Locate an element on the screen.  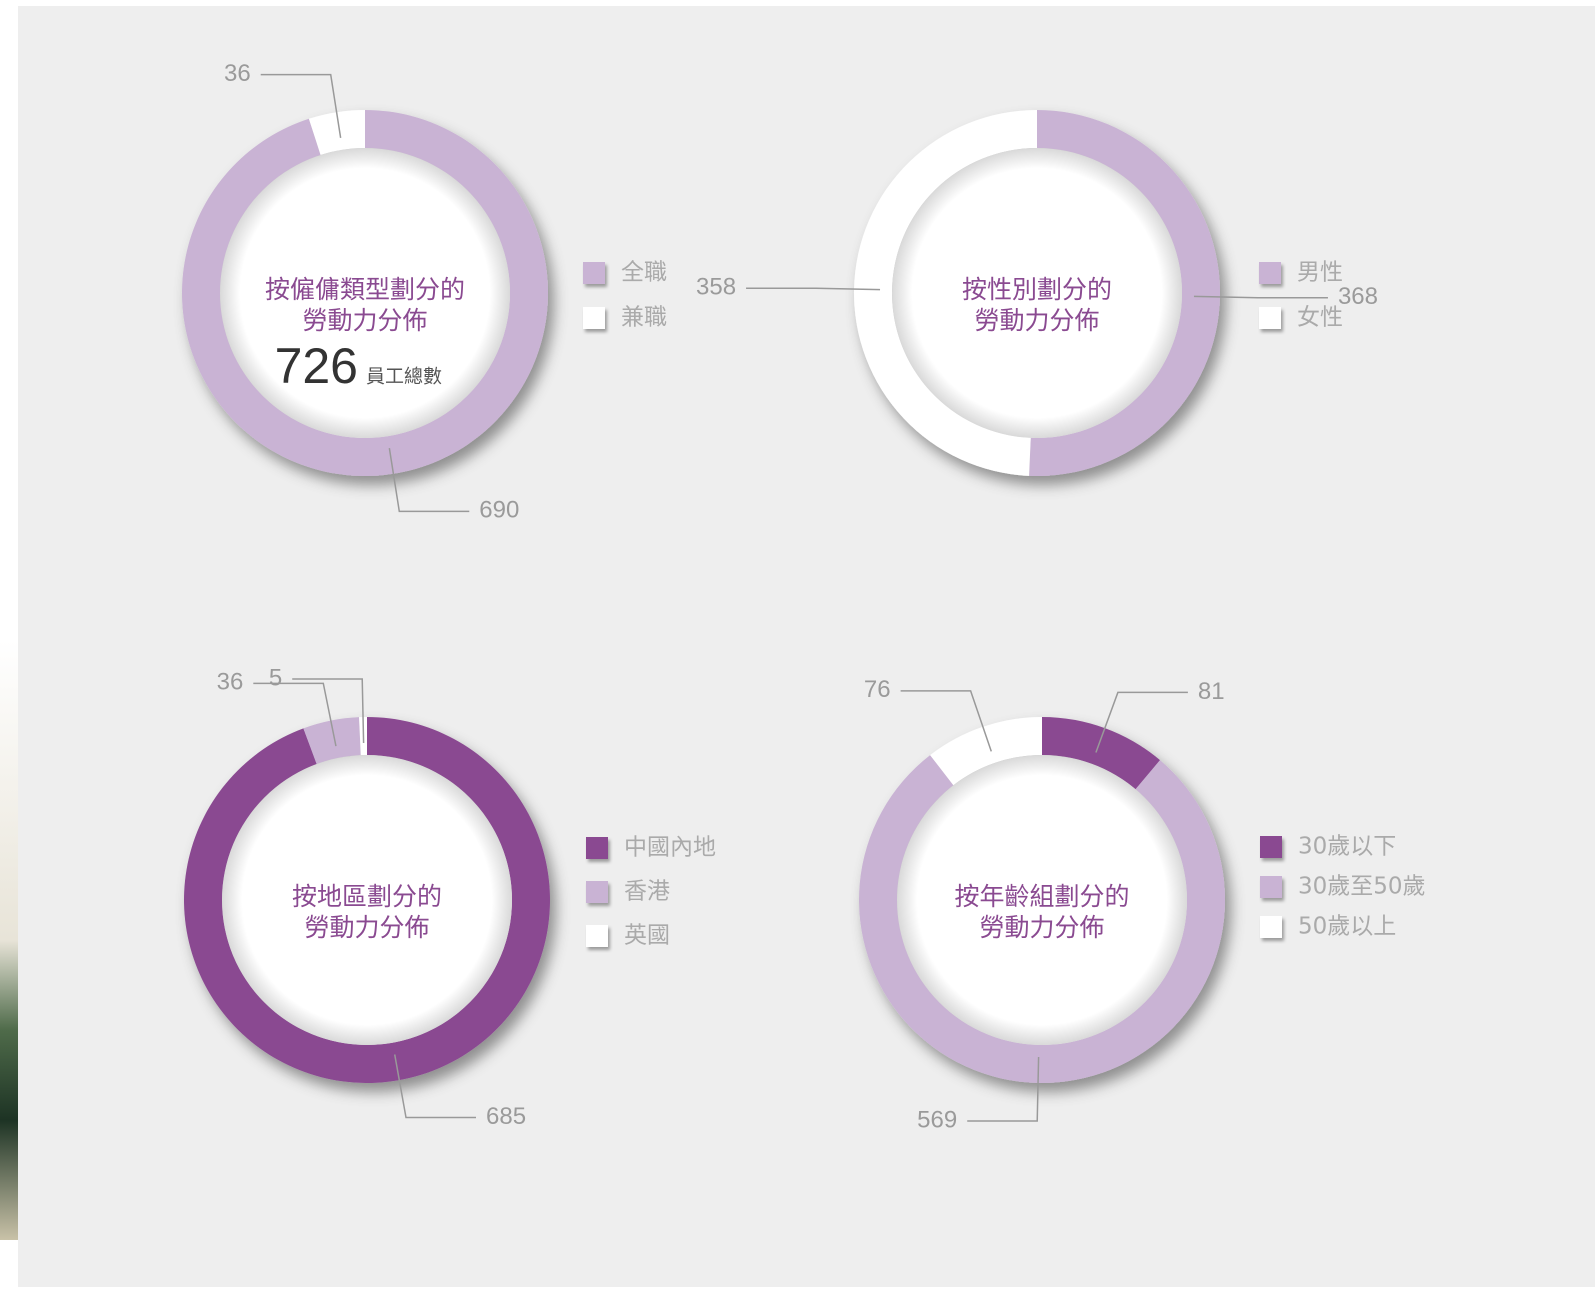
total-value: 726 is located at coordinates (316, 366).